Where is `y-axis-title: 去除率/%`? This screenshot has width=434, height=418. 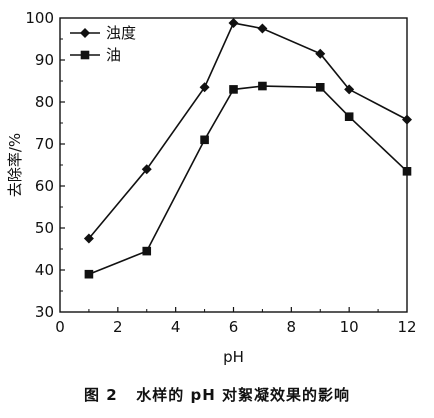
y-axis-title: 去除率/% is located at coordinates (15, 165).